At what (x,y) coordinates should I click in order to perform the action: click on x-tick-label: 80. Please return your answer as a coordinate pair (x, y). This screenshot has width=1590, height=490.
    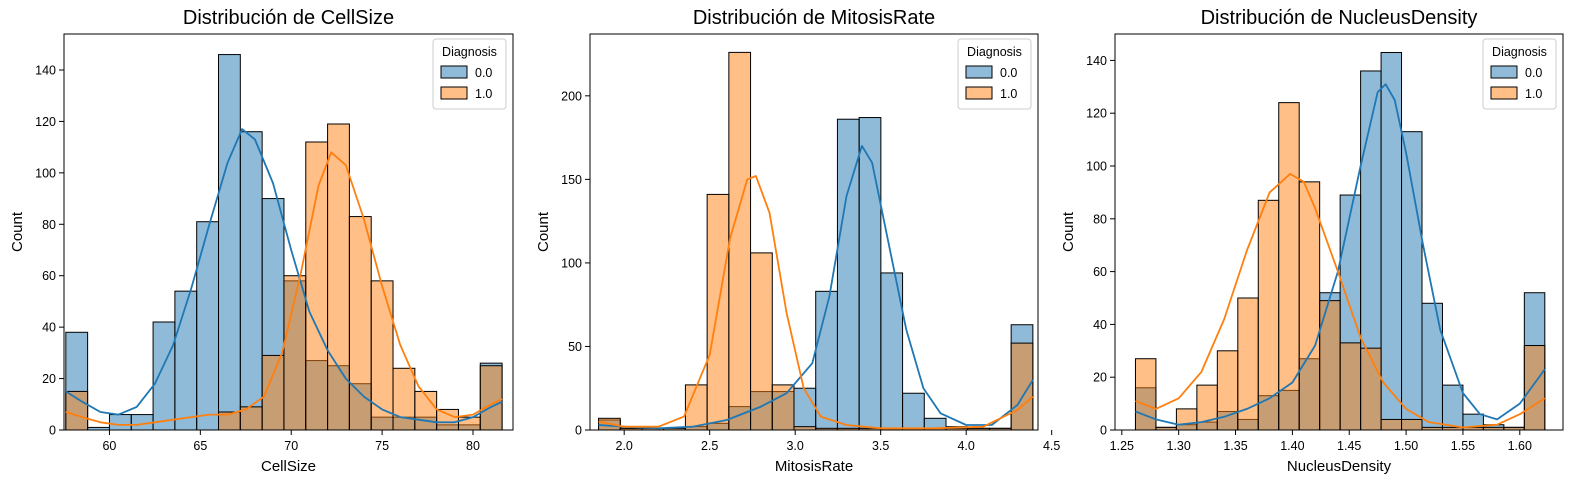
    Looking at the image, I should click on (473, 446).